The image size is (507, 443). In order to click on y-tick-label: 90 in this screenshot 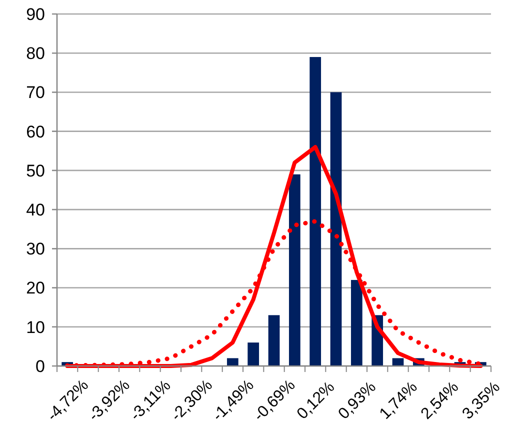, I will do `click(35, 14)`.